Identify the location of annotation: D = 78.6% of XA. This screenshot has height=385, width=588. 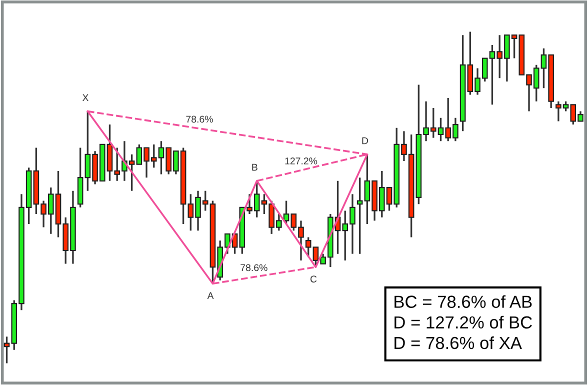
(458, 343).